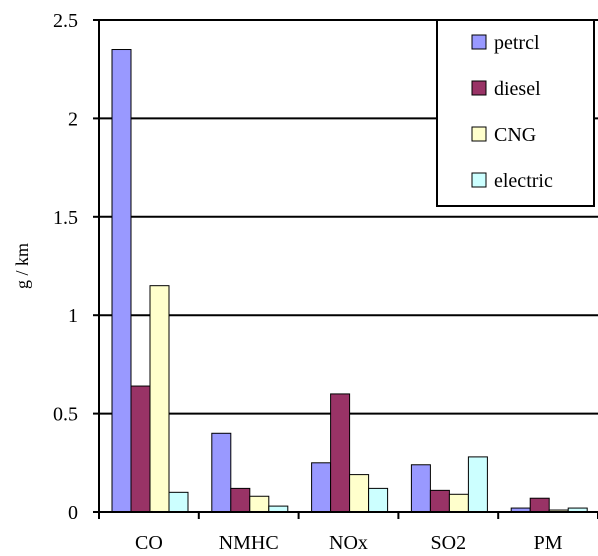  What do you see at coordinates (149, 543) in the screenshot?
I see `x-tick-label: CO` at bounding box center [149, 543].